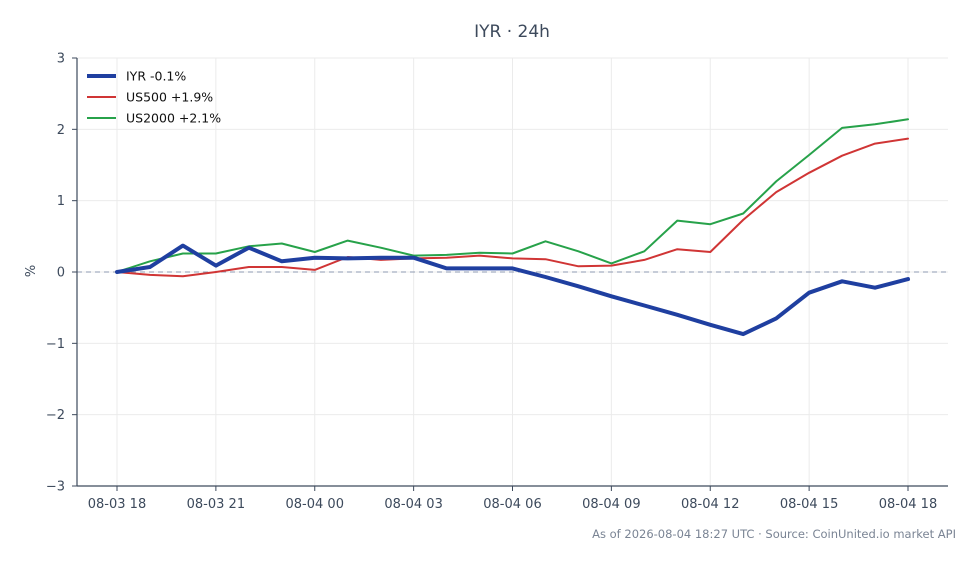  What do you see at coordinates (61, 201) in the screenshot?
I see `y-tick-label: 1` at bounding box center [61, 201].